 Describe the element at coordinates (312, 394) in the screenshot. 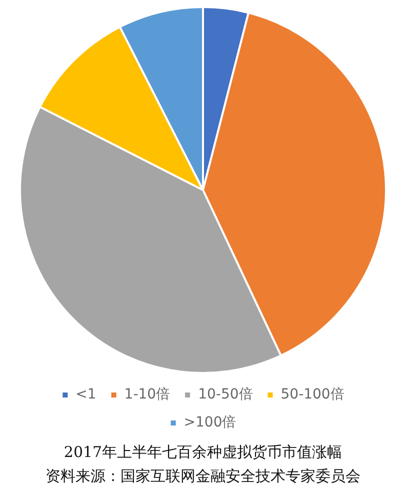

I see `legend-label: 50-100倍` at that location.